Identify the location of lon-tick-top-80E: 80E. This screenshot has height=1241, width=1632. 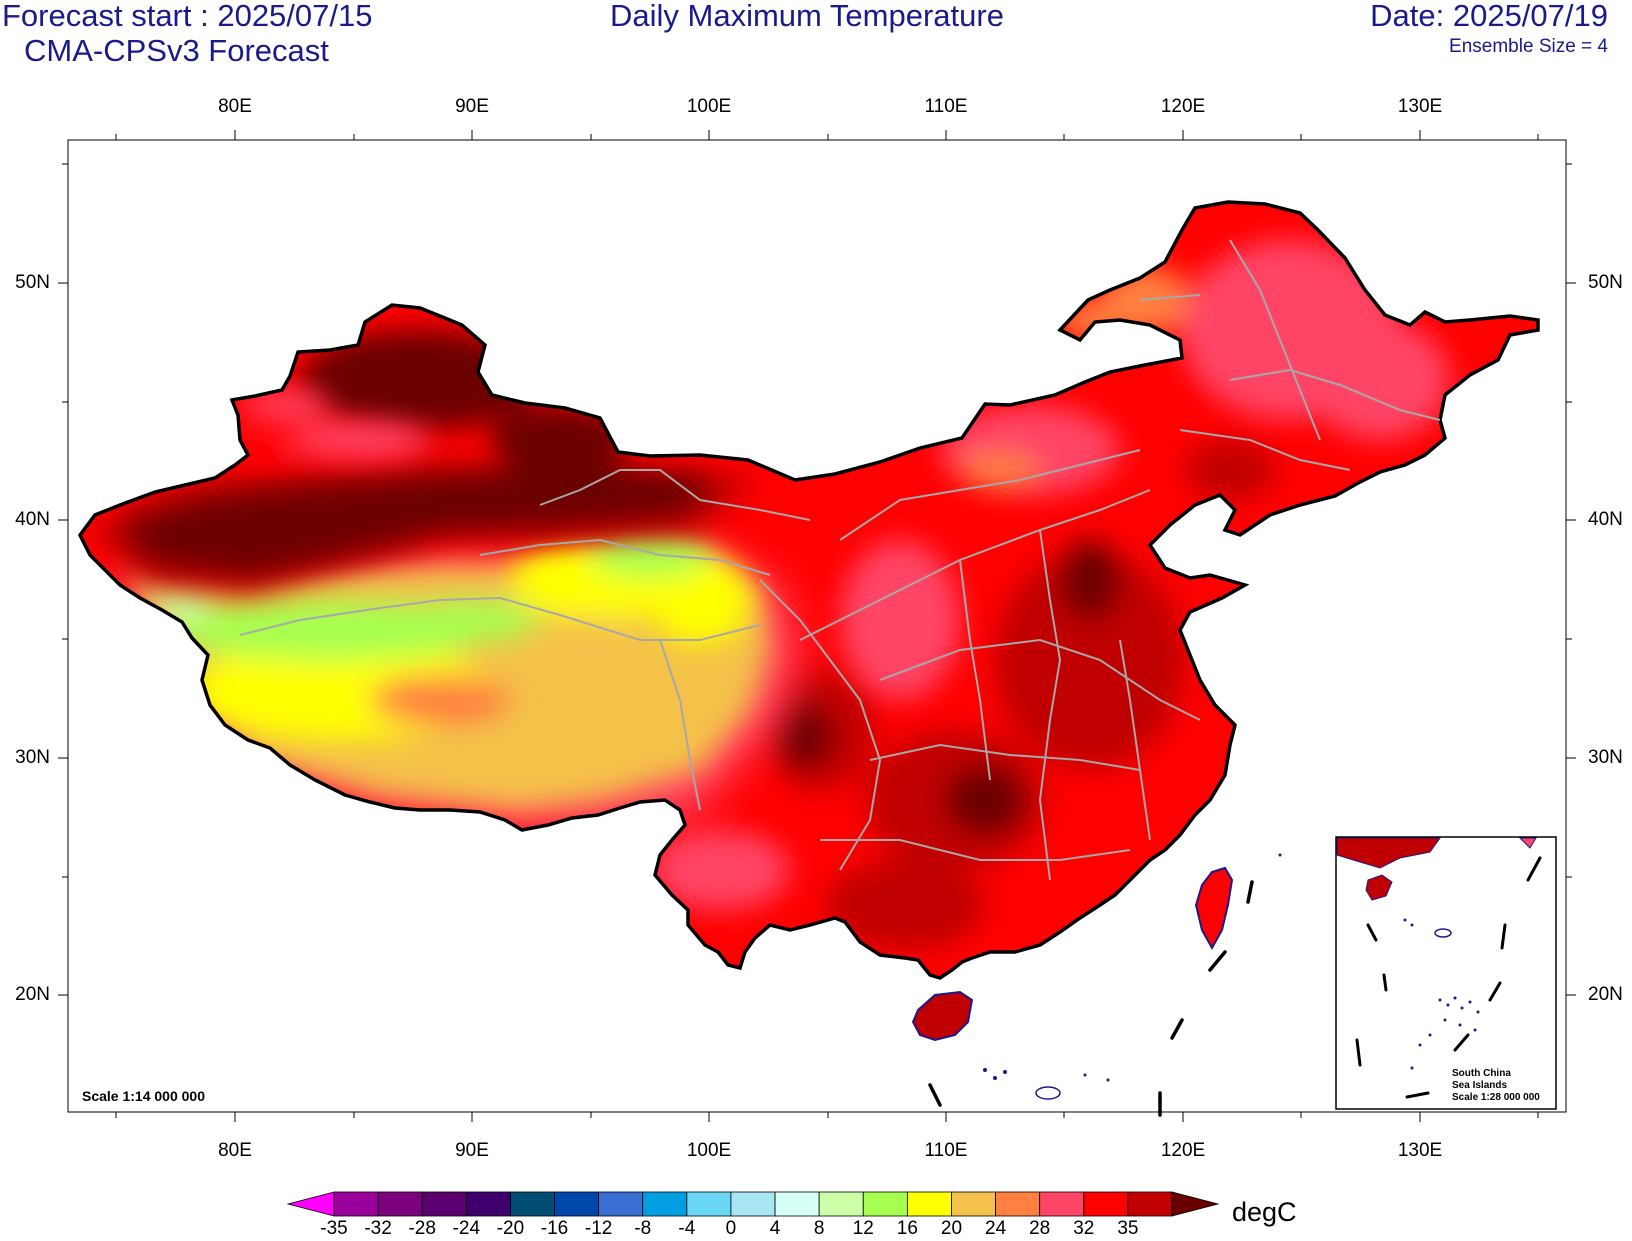
(235, 106).